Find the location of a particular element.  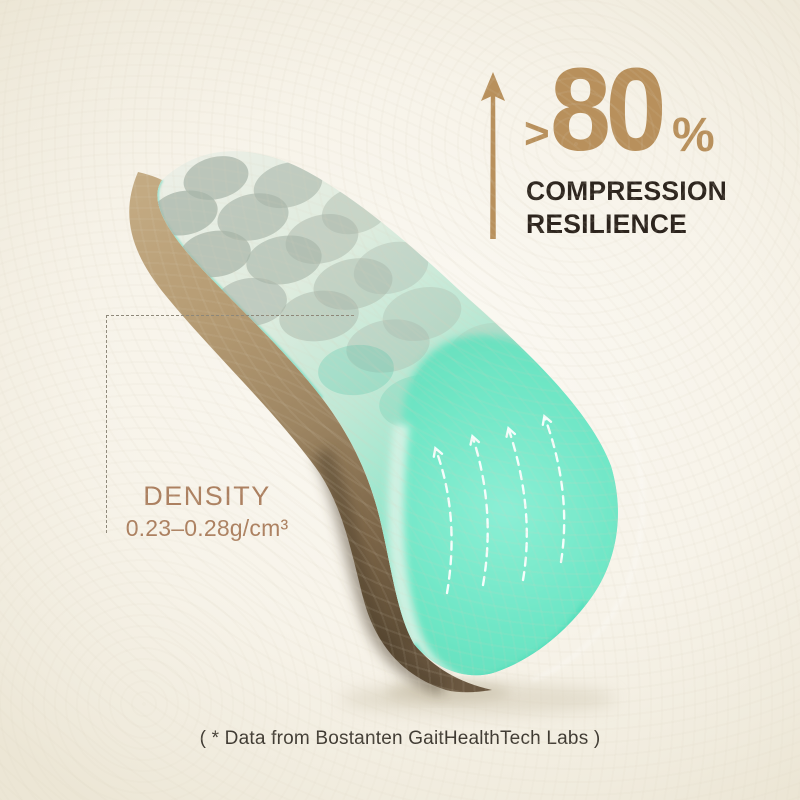

stat-label-line1: COMPRESSION is located at coordinates (626, 191).